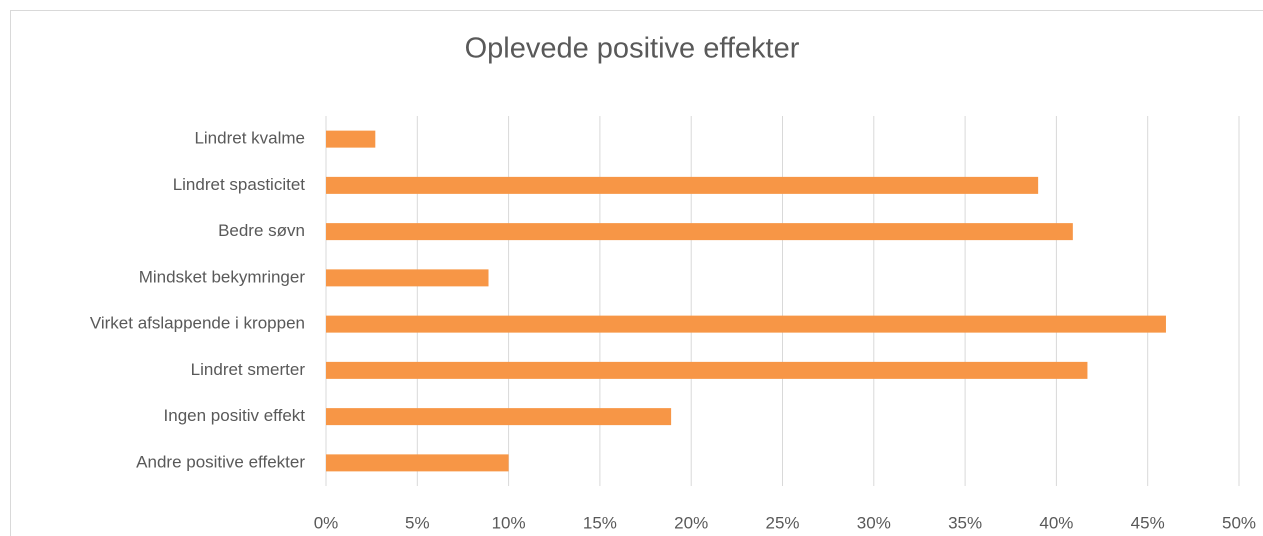  What do you see at coordinates (239, 184) in the screenshot?
I see `y-tick-label: Lindret spasticitet` at bounding box center [239, 184].